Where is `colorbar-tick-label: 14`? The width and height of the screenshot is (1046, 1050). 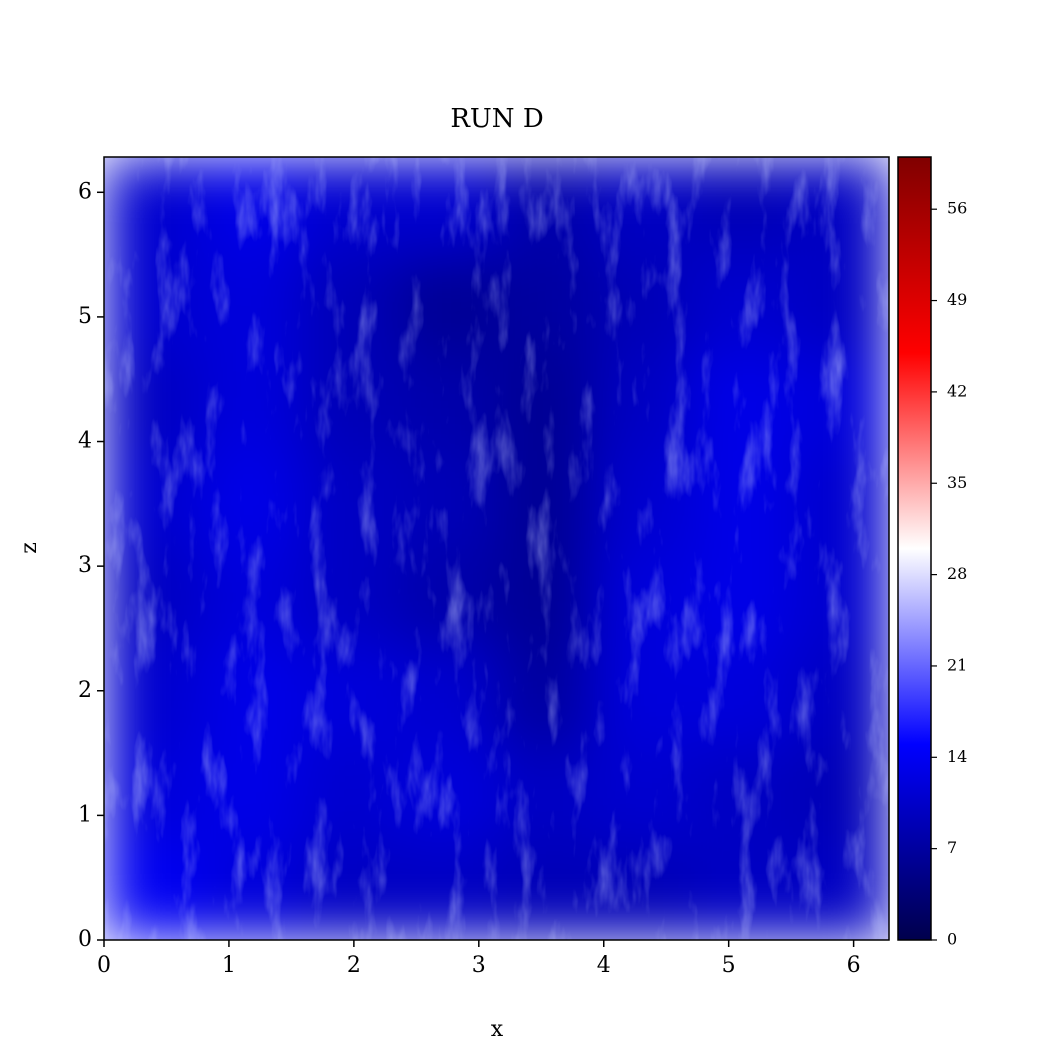 colorbar-tick-label: 14 is located at coordinates (957, 756).